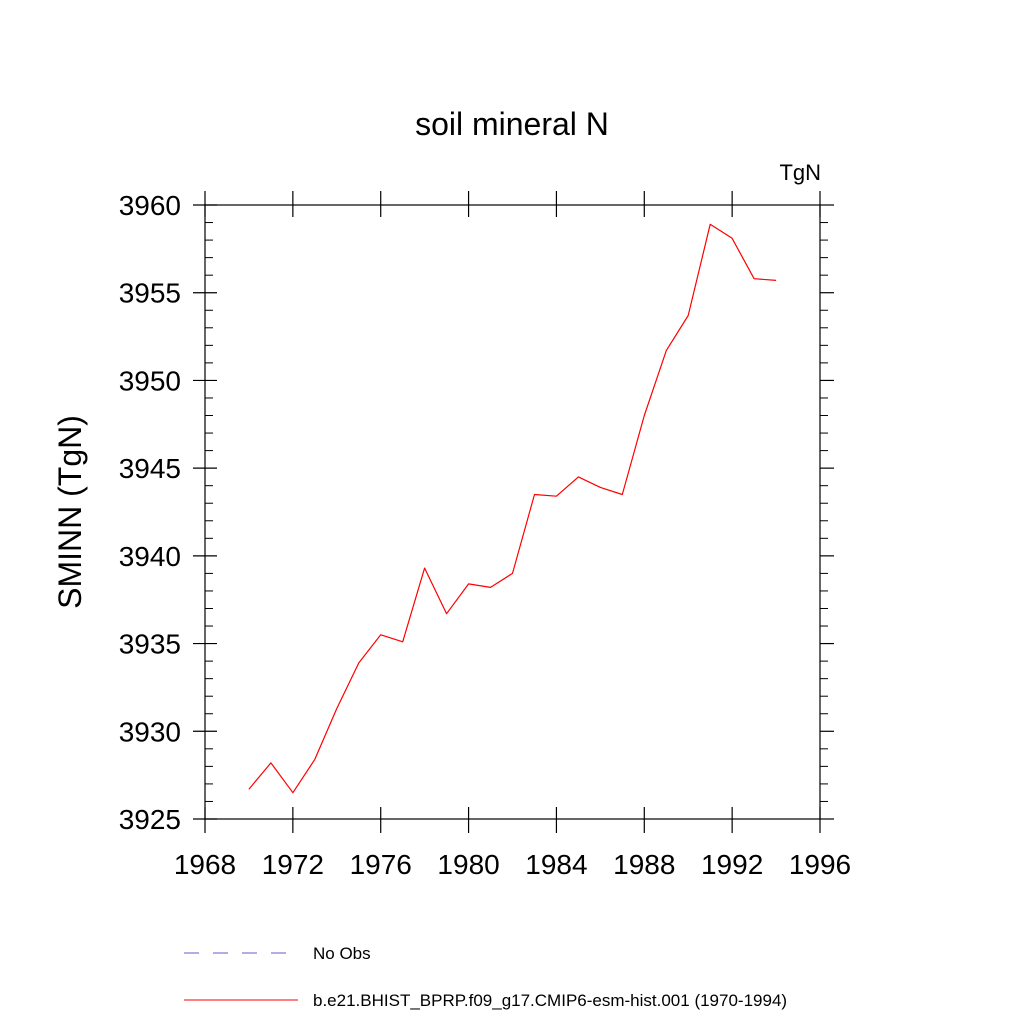 The image size is (1024, 1024). I want to click on y-tick-label: 3930, so click(150, 731).